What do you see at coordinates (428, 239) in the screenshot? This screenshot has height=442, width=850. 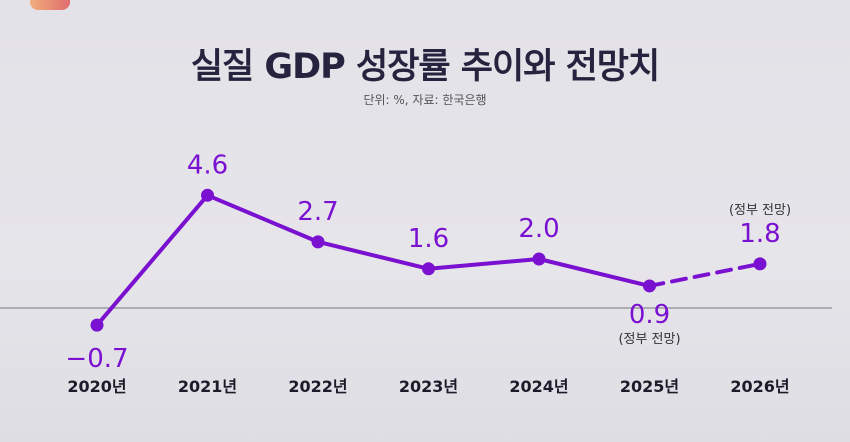 I see `value-label: 1.6` at bounding box center [428, 239].